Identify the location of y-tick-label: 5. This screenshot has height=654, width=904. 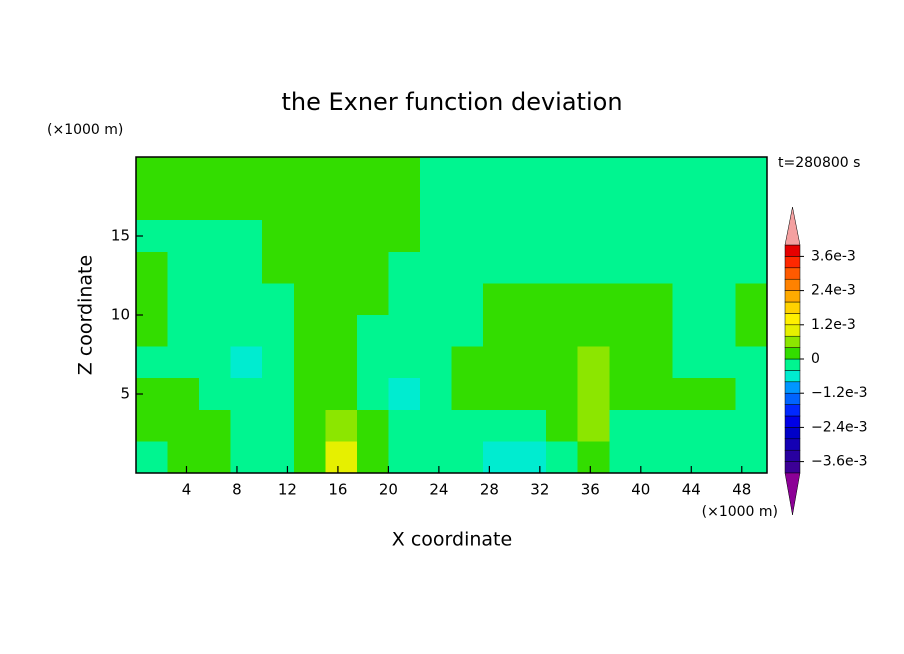
(125, 394).